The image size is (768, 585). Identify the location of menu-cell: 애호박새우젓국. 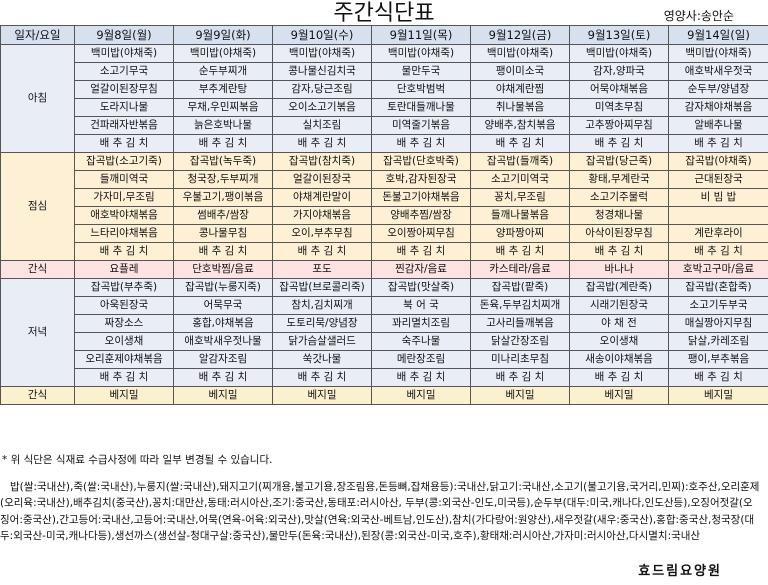
(718, 71).